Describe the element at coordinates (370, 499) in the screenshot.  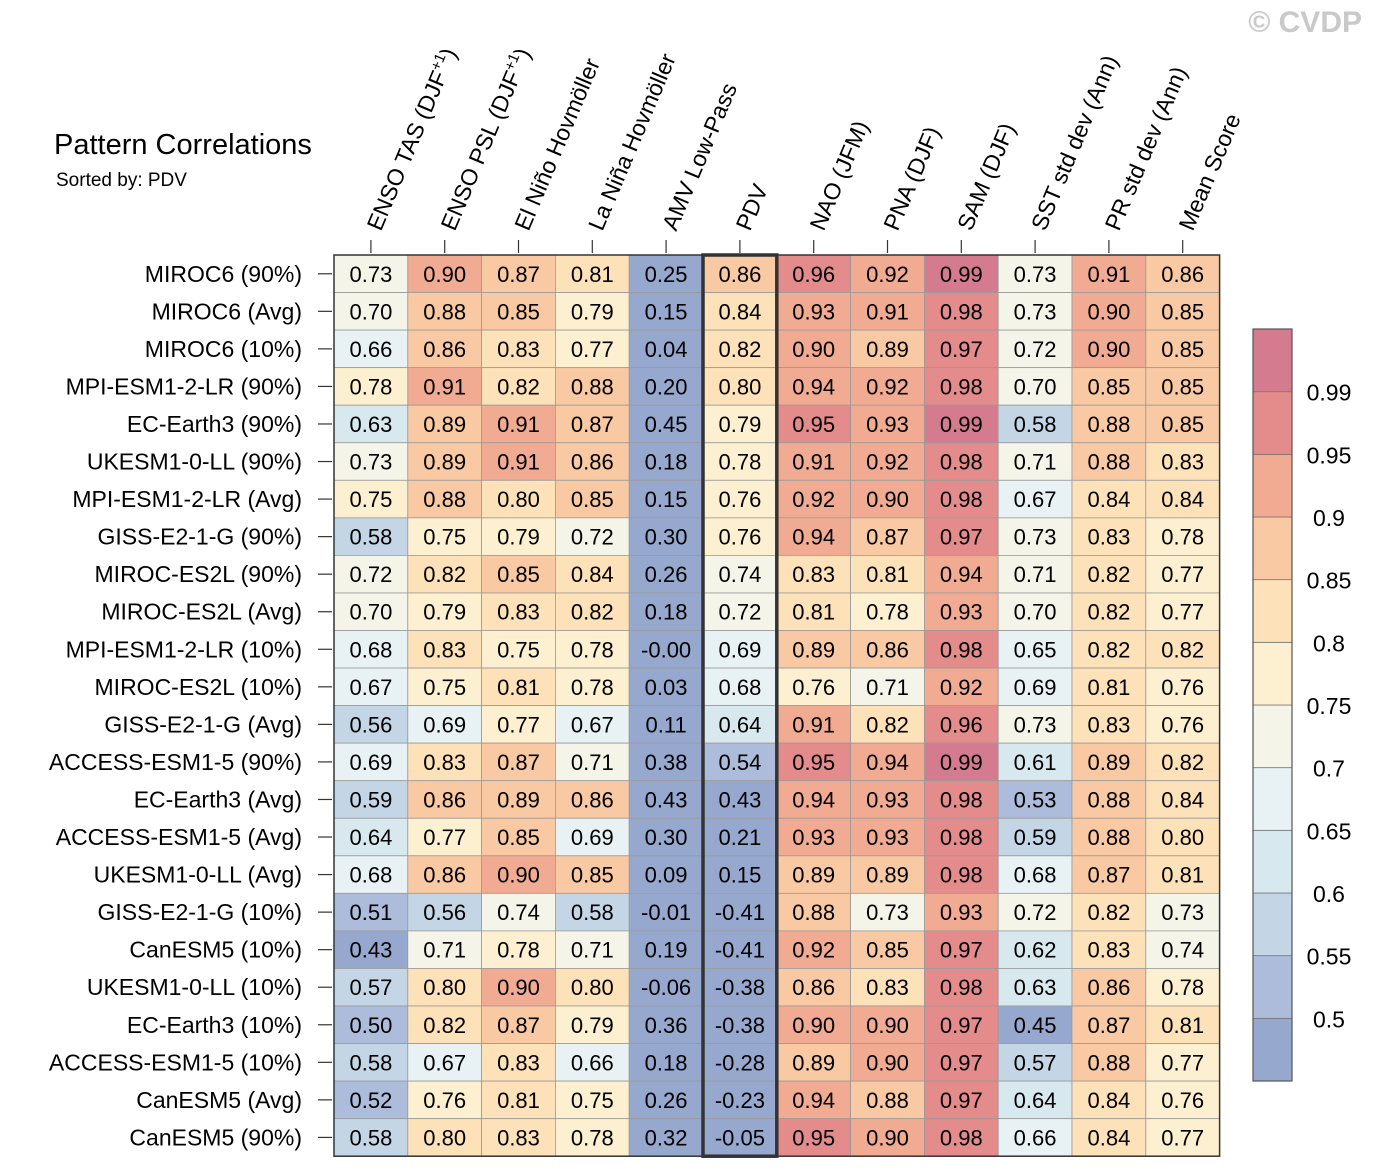
I see `cell-value: 0.75` at that location.